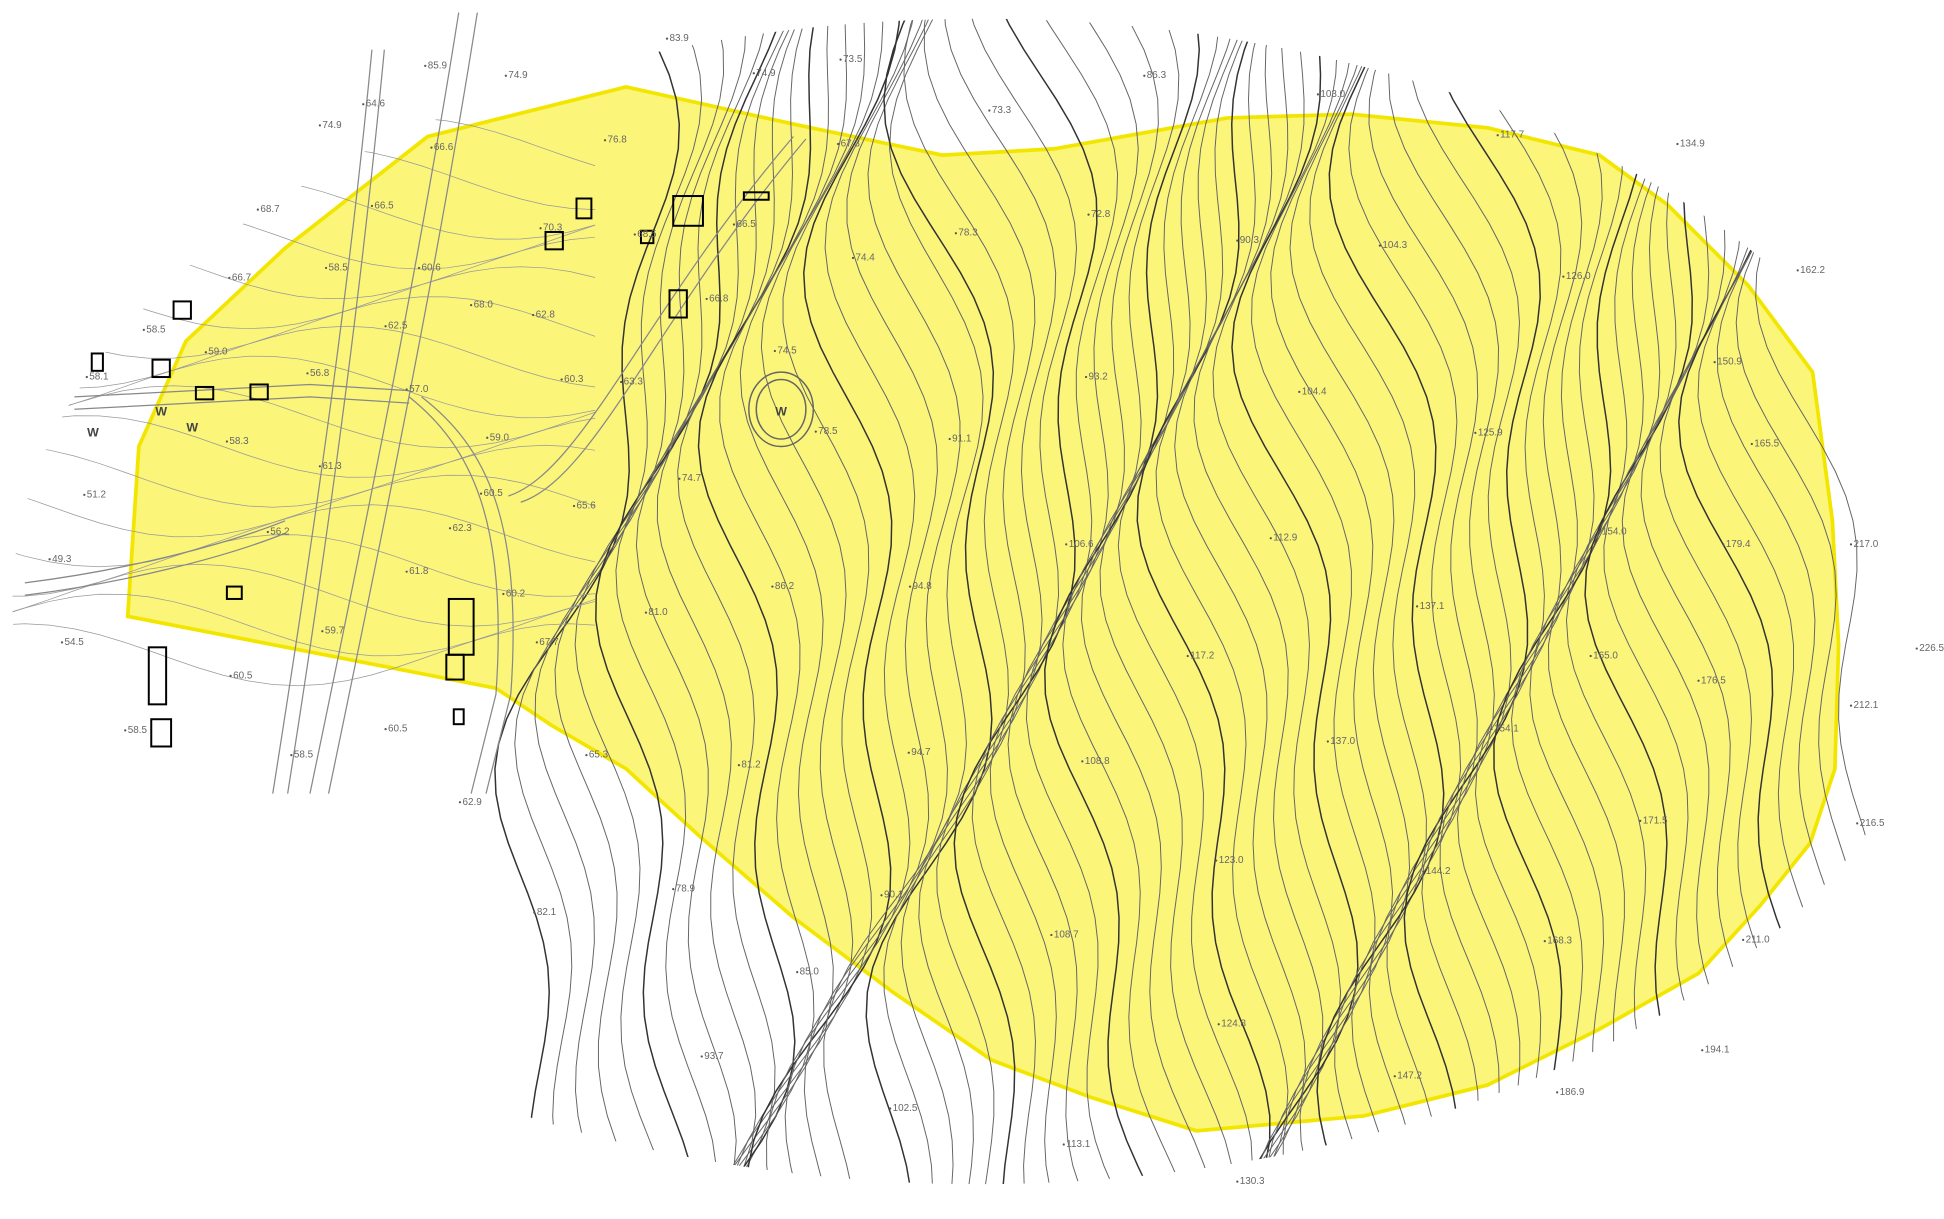 The width and height of the screenshot is (1944, 1219). I want to click on pond-label: W, so click(781, 411).